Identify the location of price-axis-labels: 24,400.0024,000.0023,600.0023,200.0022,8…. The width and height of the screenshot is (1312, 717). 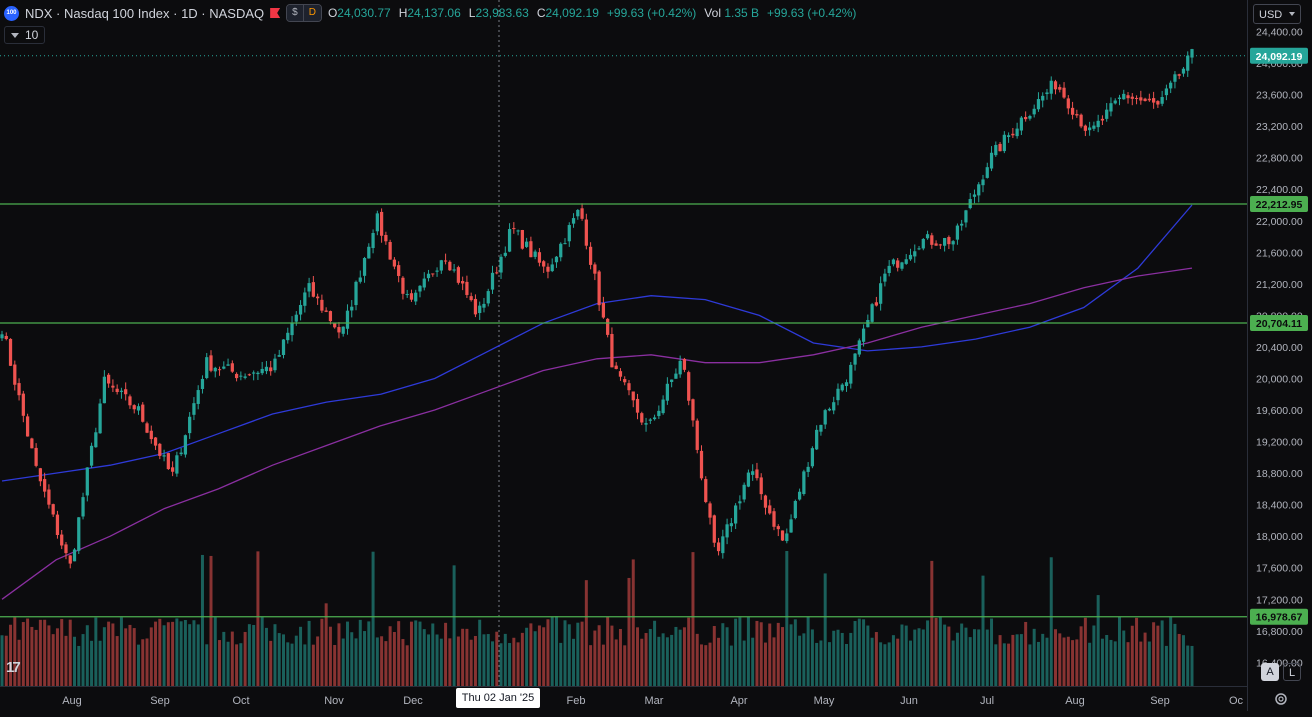
(1279, 348).